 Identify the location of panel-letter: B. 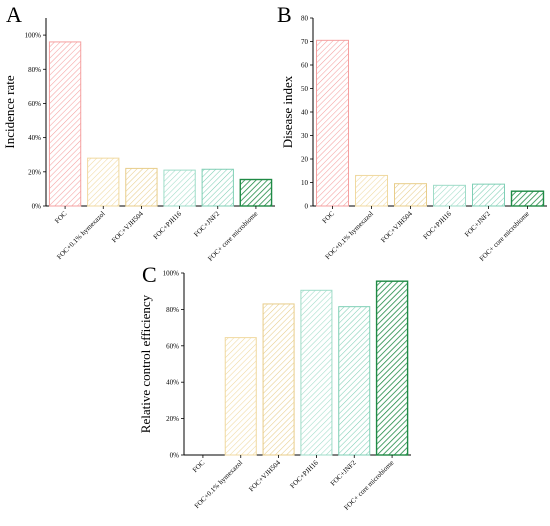
(284, 14).